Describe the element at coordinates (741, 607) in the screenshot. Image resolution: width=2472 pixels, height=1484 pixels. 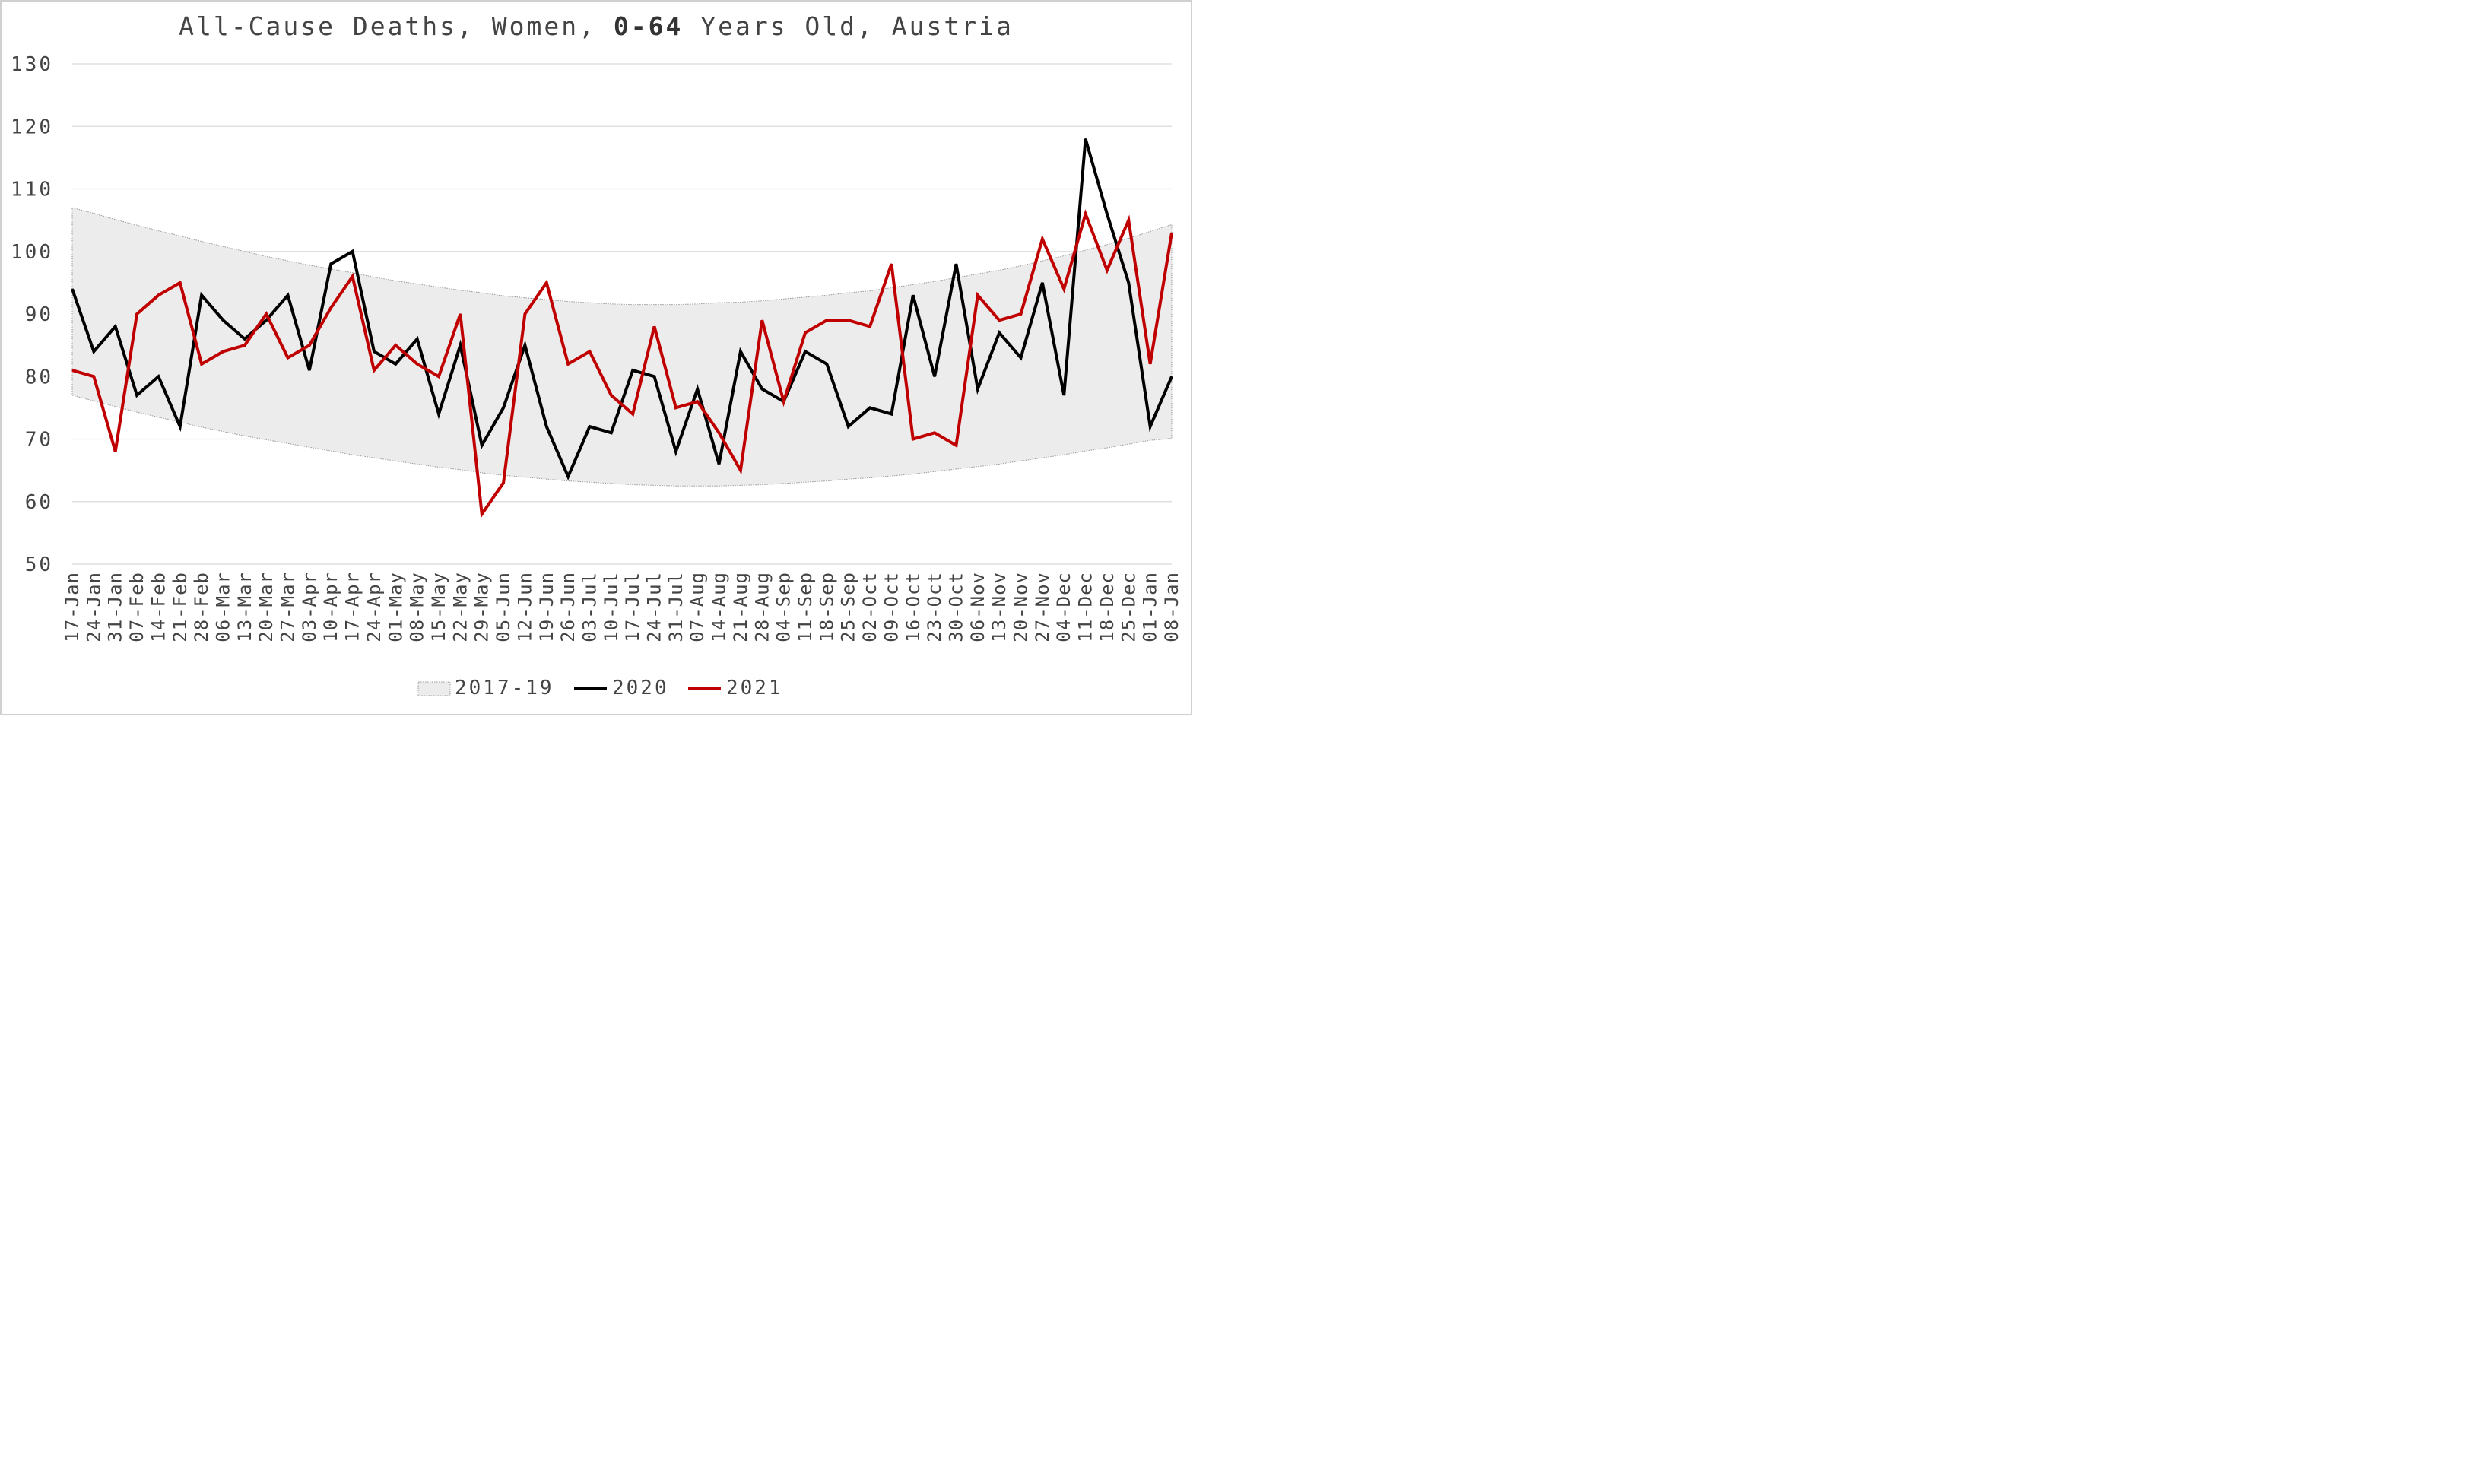
I see `x-tick-label: 21-Aug` at that location.